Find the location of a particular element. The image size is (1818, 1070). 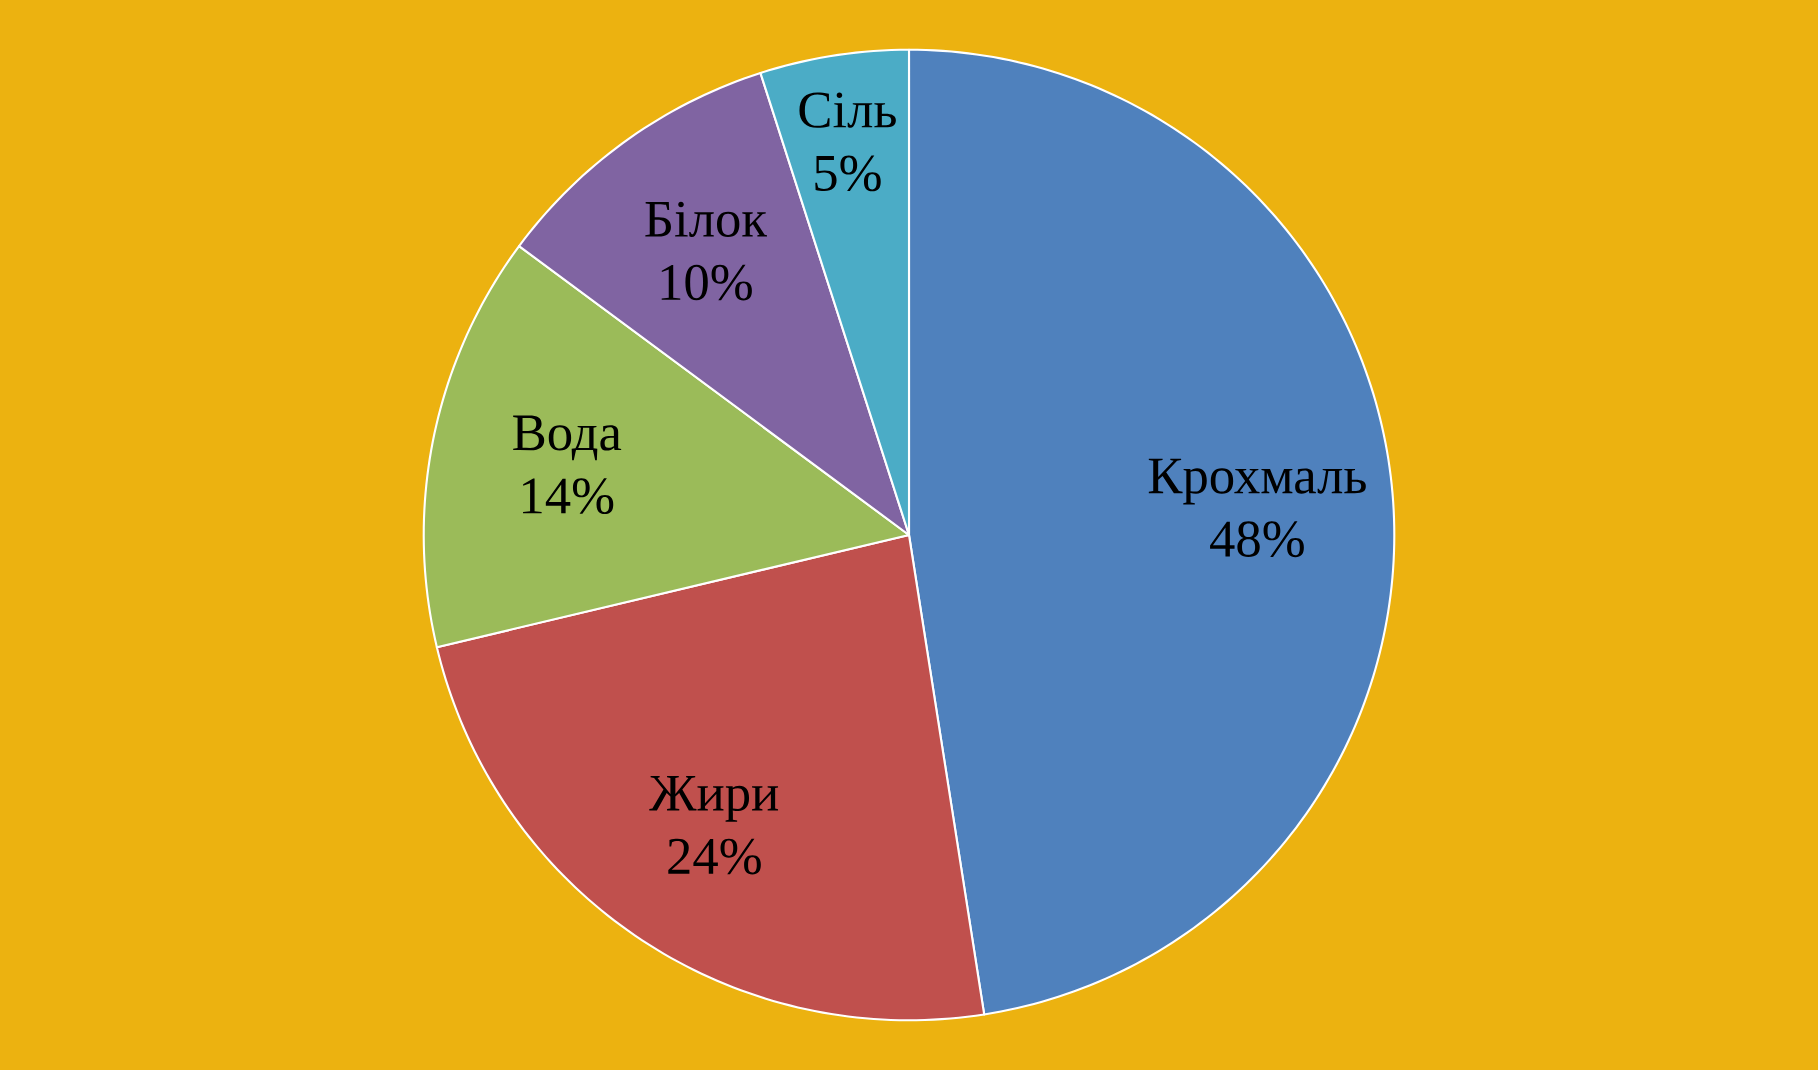

slice-label: Білок is located at coordinates (706, 219).